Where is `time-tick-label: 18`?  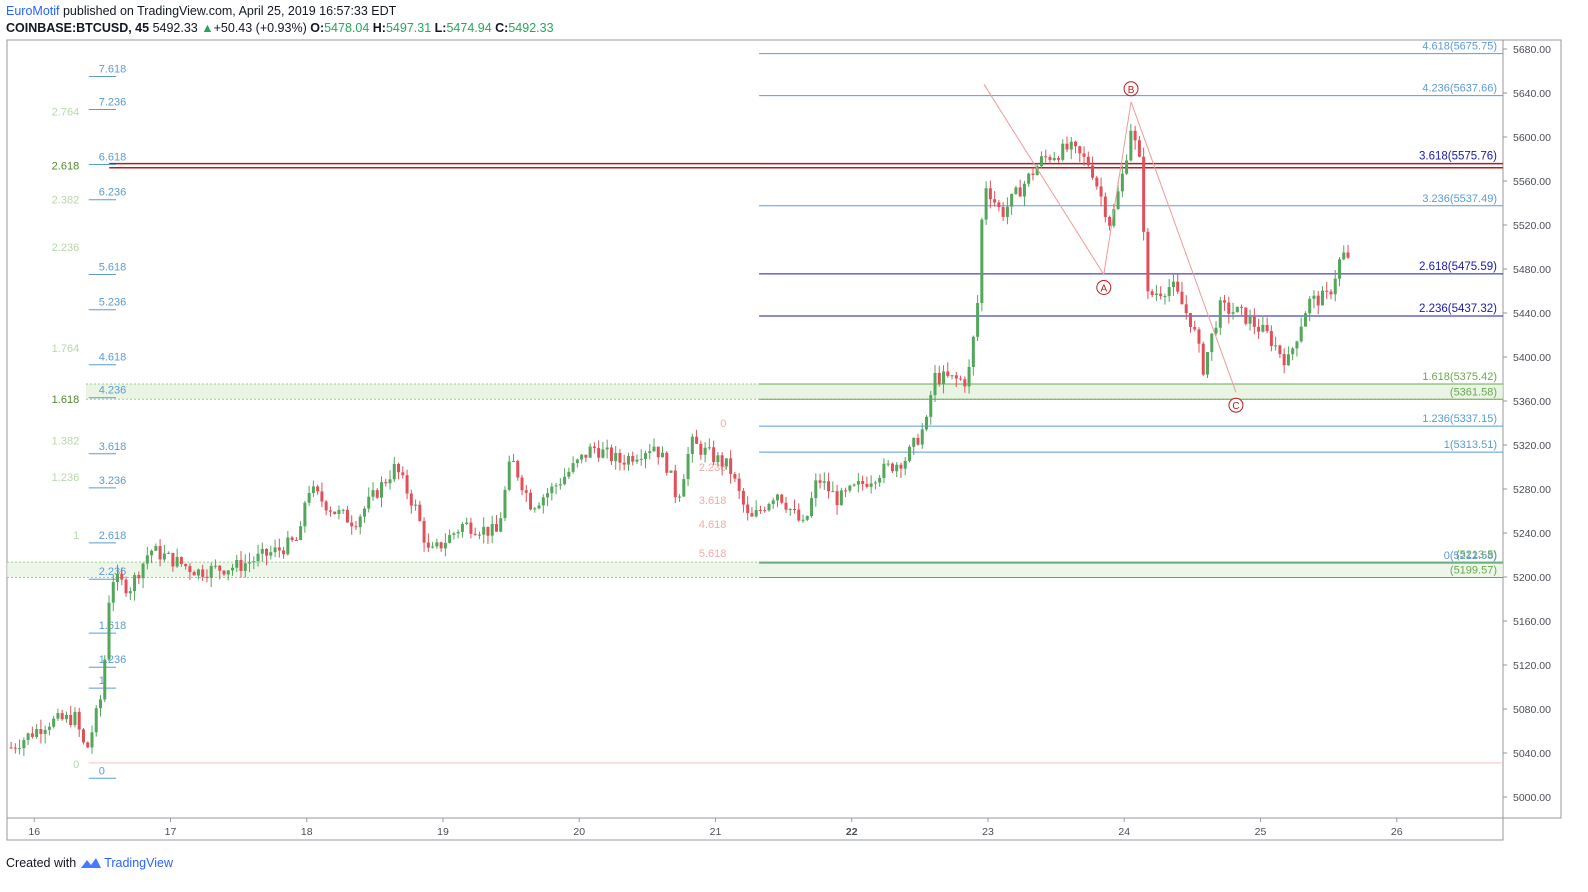 time-tick-label: 18 is located at coordinates (307, 832).